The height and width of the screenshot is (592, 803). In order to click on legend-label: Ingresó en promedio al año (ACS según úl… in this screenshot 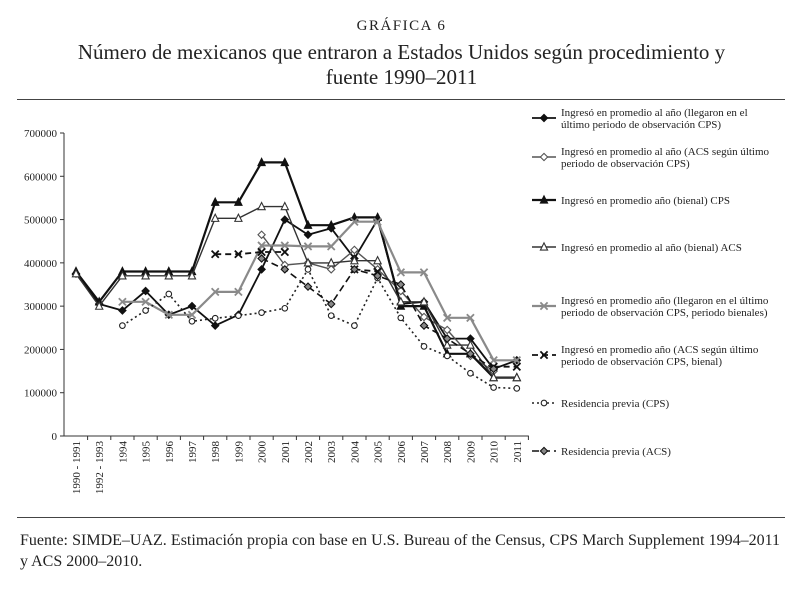, I will do `click(665, 158)`.